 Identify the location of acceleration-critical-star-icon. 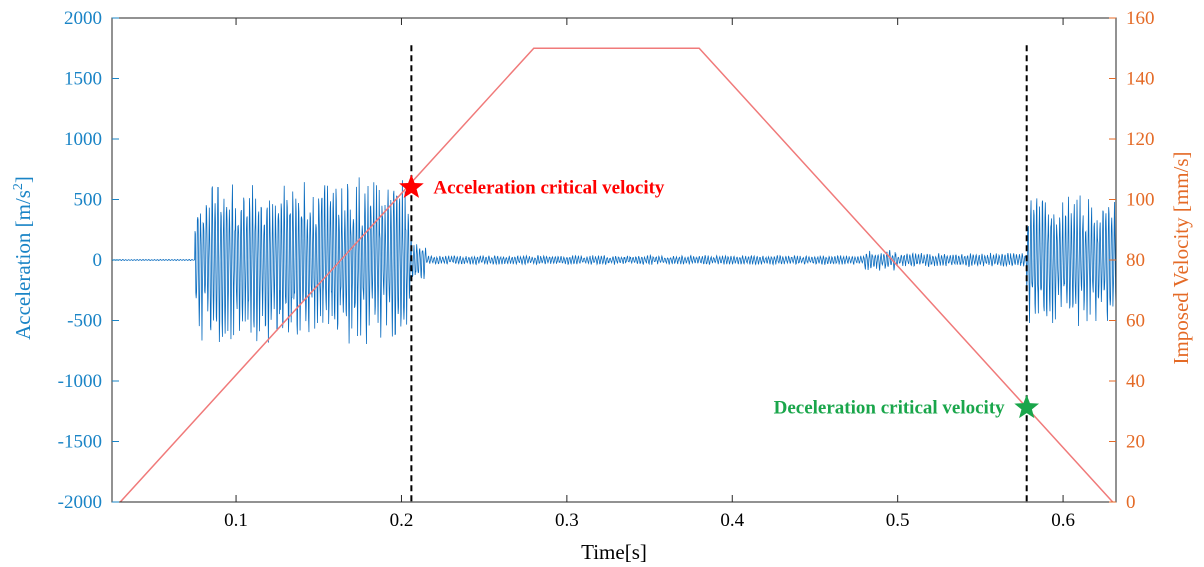
(411, 186).